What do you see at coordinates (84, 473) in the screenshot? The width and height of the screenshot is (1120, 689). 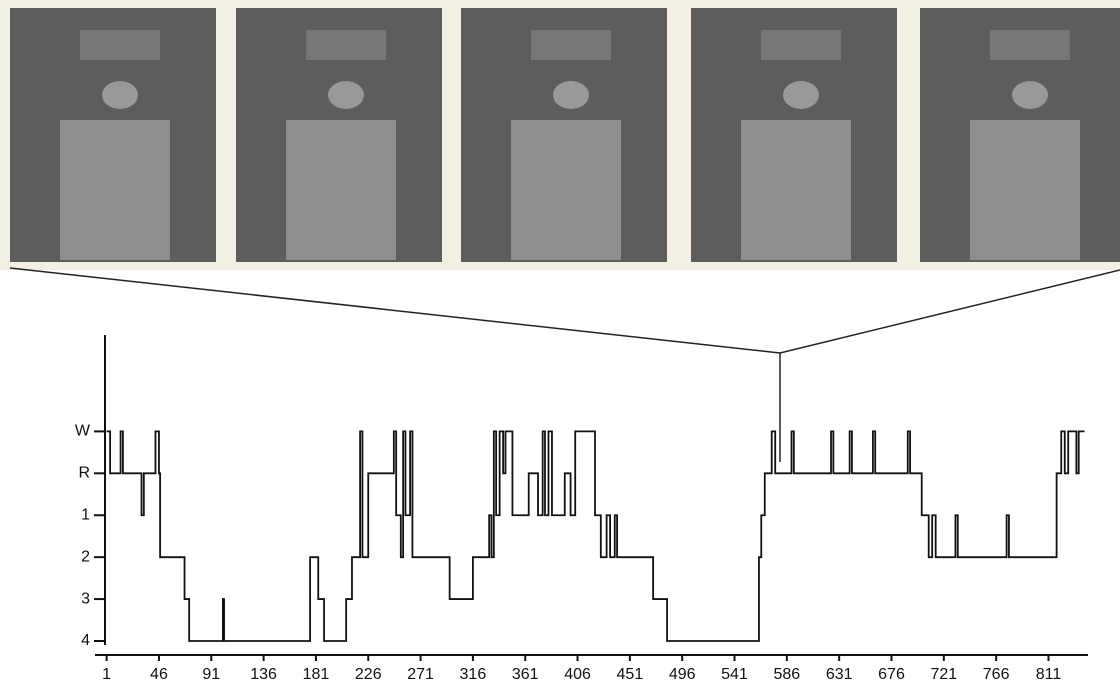 I see `y-tick-label: R` at bounding box center [84, 473].